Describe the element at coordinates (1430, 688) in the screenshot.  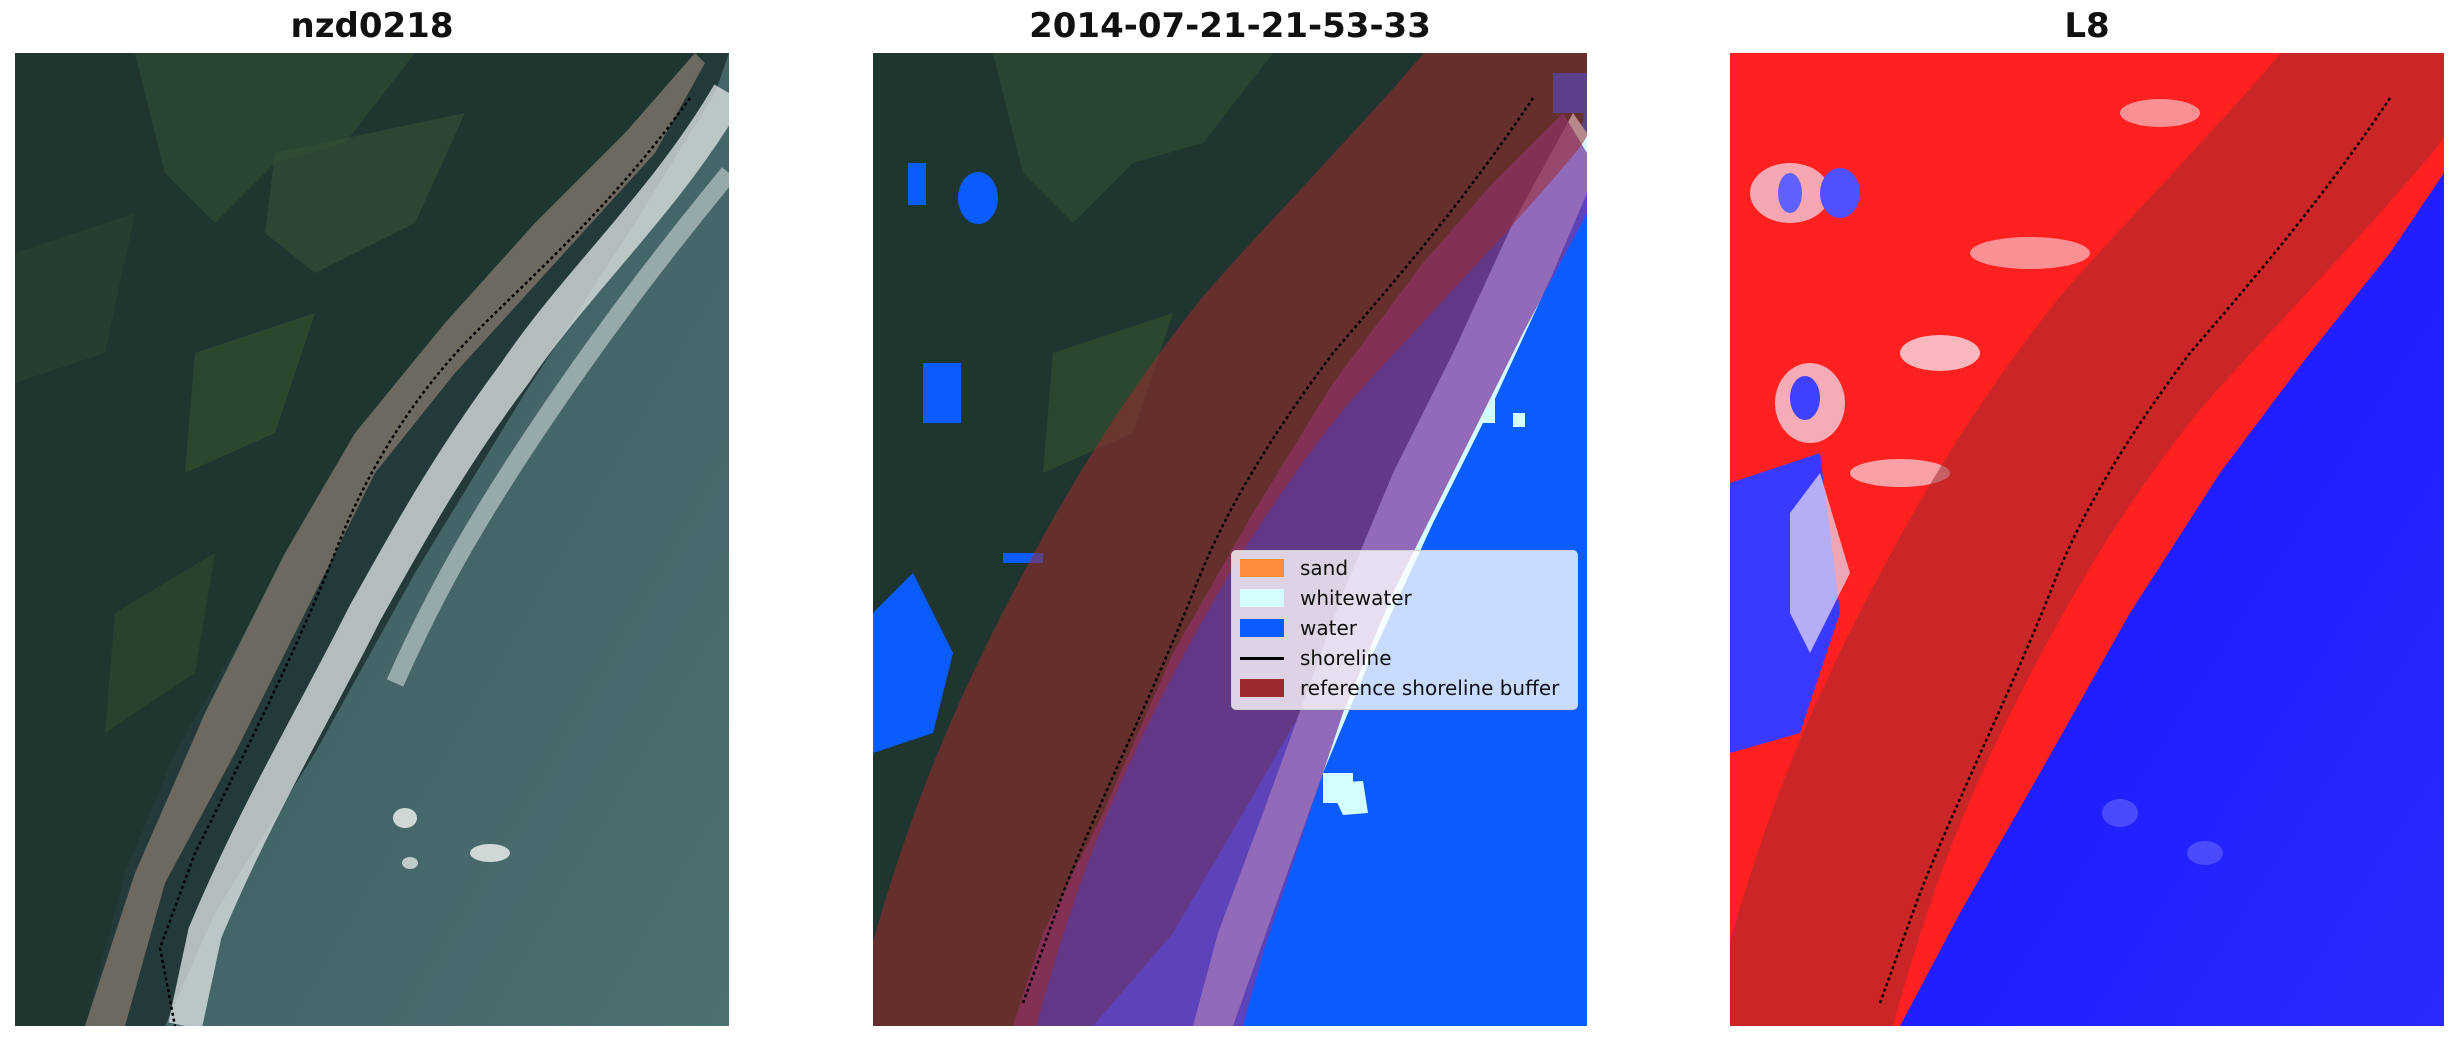
I see `legend-label: reference shoreline buffer` at that location.